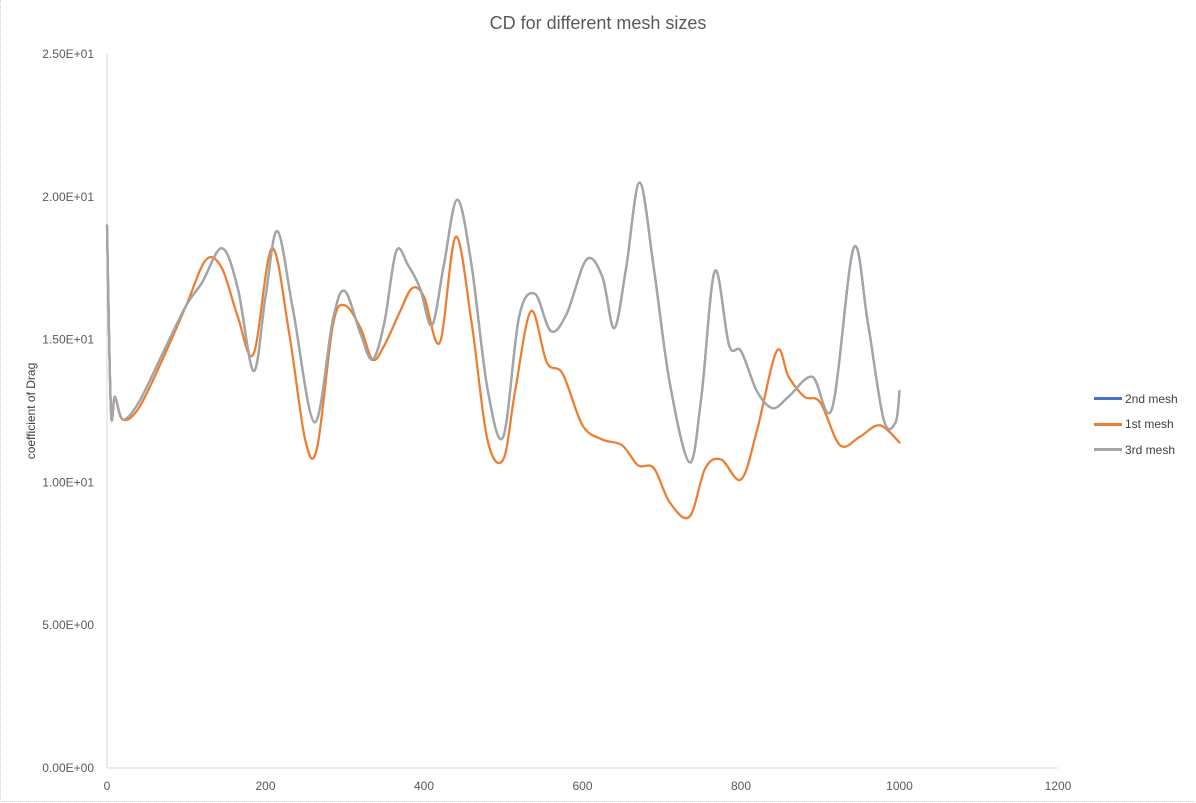 This screenshot has height=803, width=1196. I want to click on legend-label: 3rd mesh, so click(1150, 449).